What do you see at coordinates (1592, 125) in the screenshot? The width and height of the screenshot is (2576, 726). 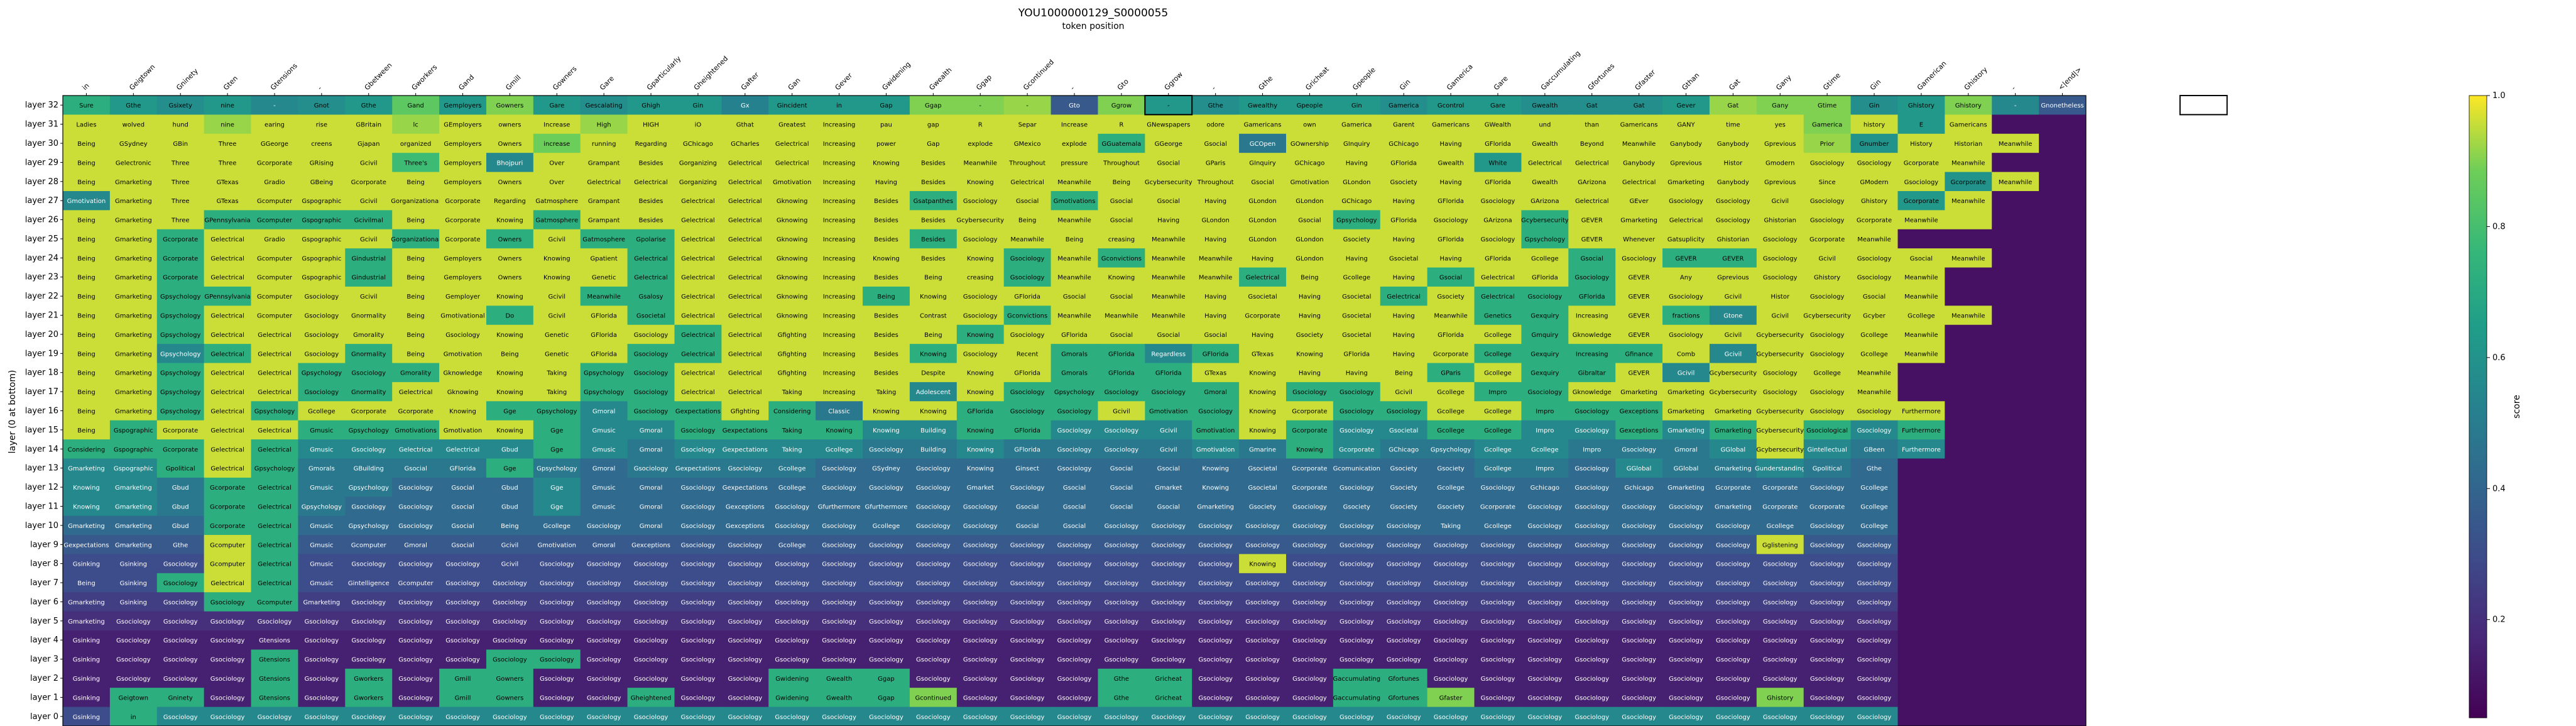 I see `cell-label: than` at bounding box center [1592, 125].